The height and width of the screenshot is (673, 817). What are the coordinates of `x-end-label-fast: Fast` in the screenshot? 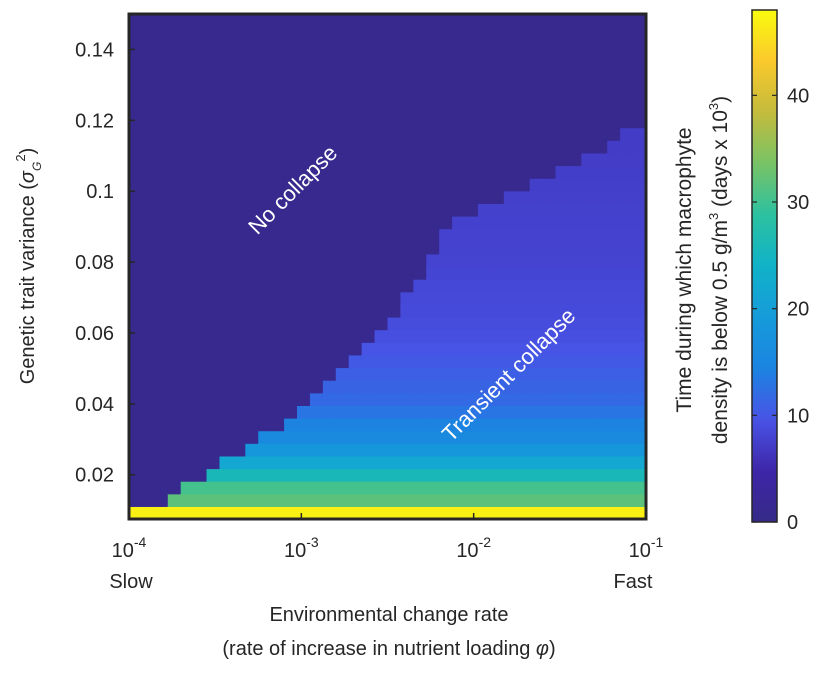 It's located at (633, 582).